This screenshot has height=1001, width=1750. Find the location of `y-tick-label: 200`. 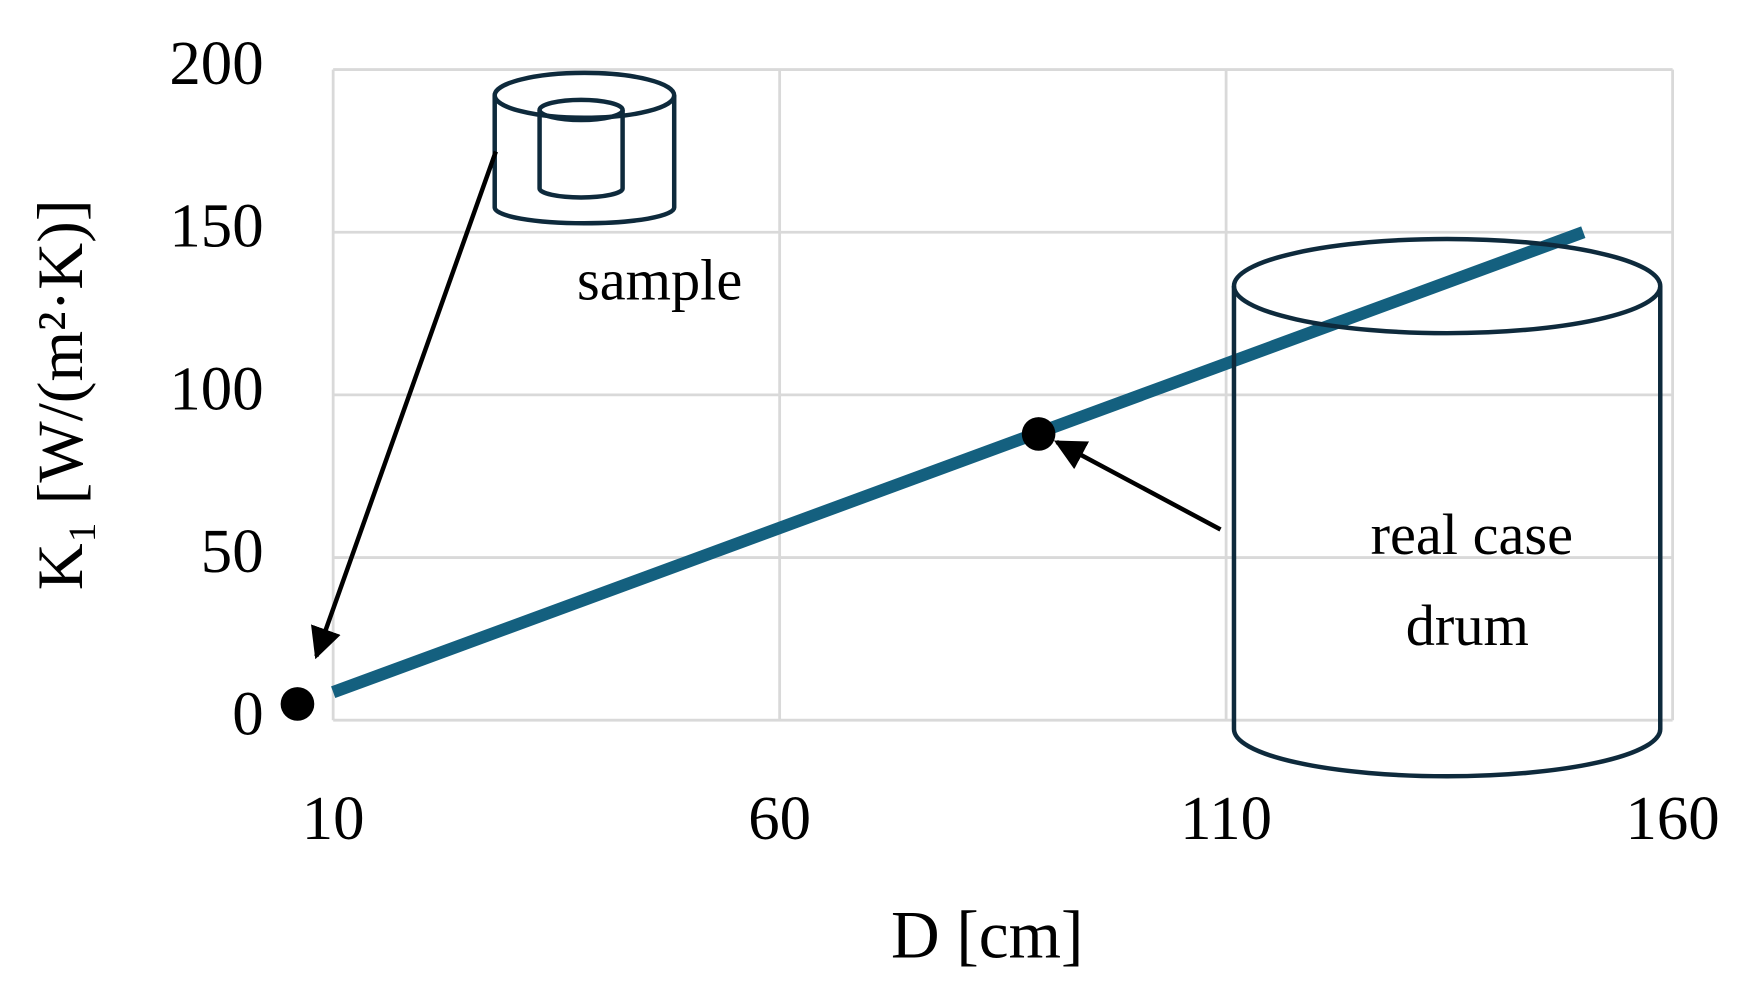

y-tick-label: 200 is located at coordinates (216, 63).